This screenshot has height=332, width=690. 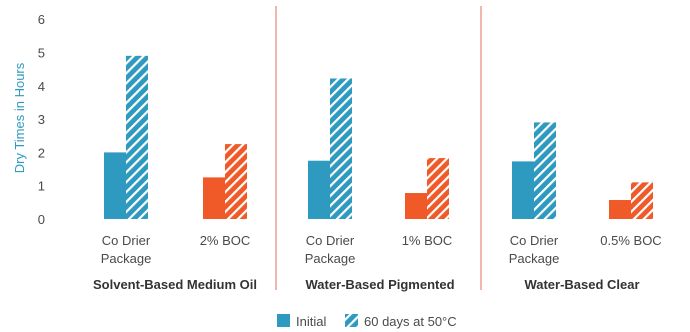 What do you see at coordinates (427, 240) in the screenshot?
I see `category-label: 1% BOC` at bounding box center [427, 240].